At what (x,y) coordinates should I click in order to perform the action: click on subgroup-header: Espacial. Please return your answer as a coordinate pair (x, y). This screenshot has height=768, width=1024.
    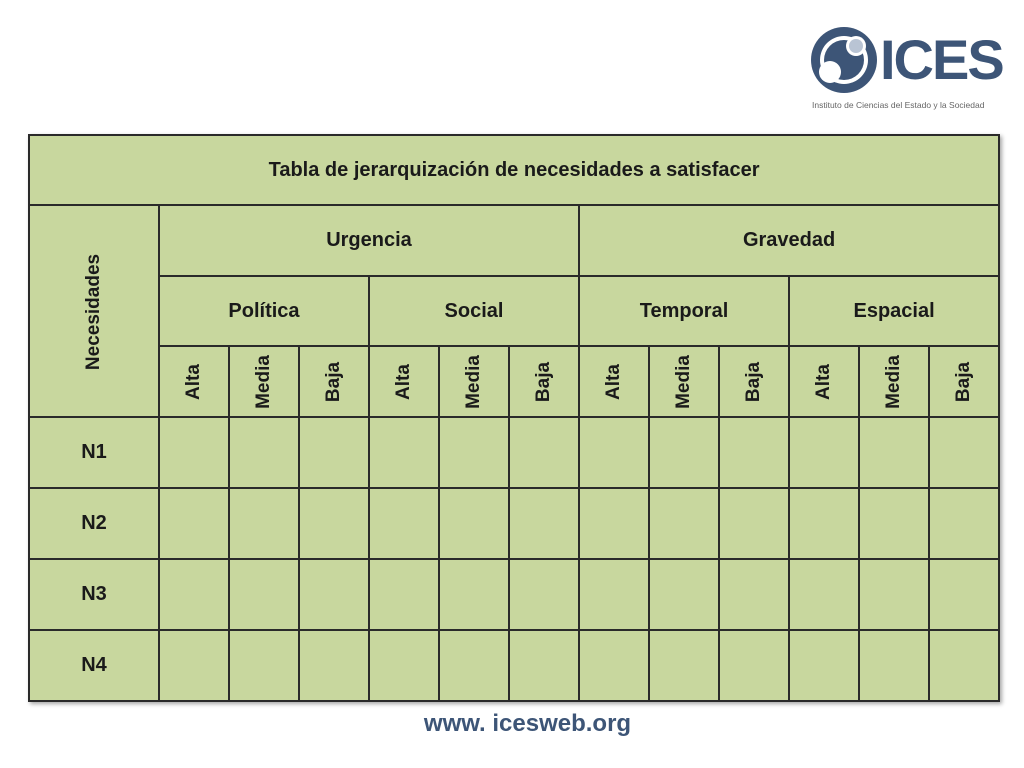
    Looking at the image, I should click on (894, 311).